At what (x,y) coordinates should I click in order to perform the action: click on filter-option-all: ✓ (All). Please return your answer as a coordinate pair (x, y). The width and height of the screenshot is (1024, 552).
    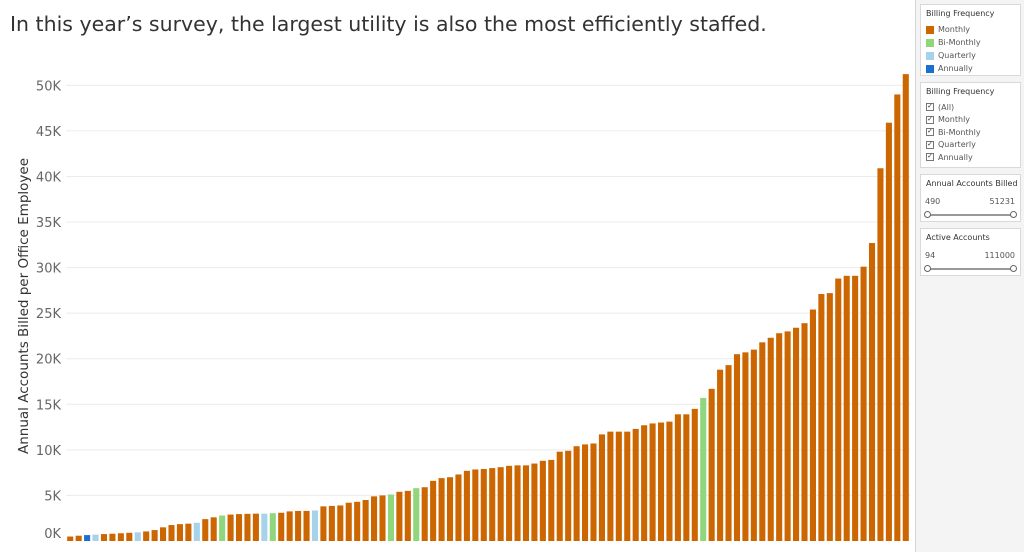
    Looking at the image, I should click on (970, 107).